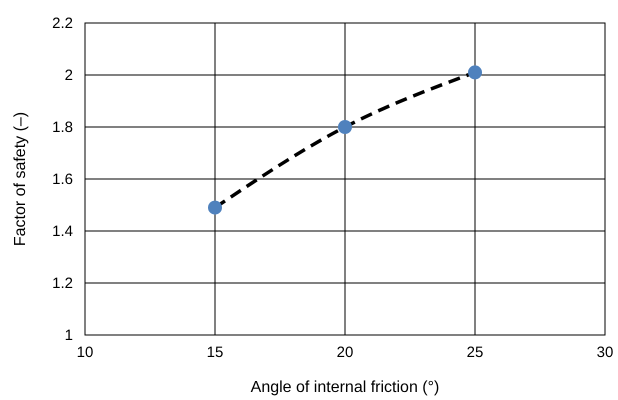 Image resolution: width=618 pixels, height=400 pixels. Describe the element at coordinates (345, 387) in the screenshot. I see `x-axis-title: Angle of internal friction (°)` at that location.